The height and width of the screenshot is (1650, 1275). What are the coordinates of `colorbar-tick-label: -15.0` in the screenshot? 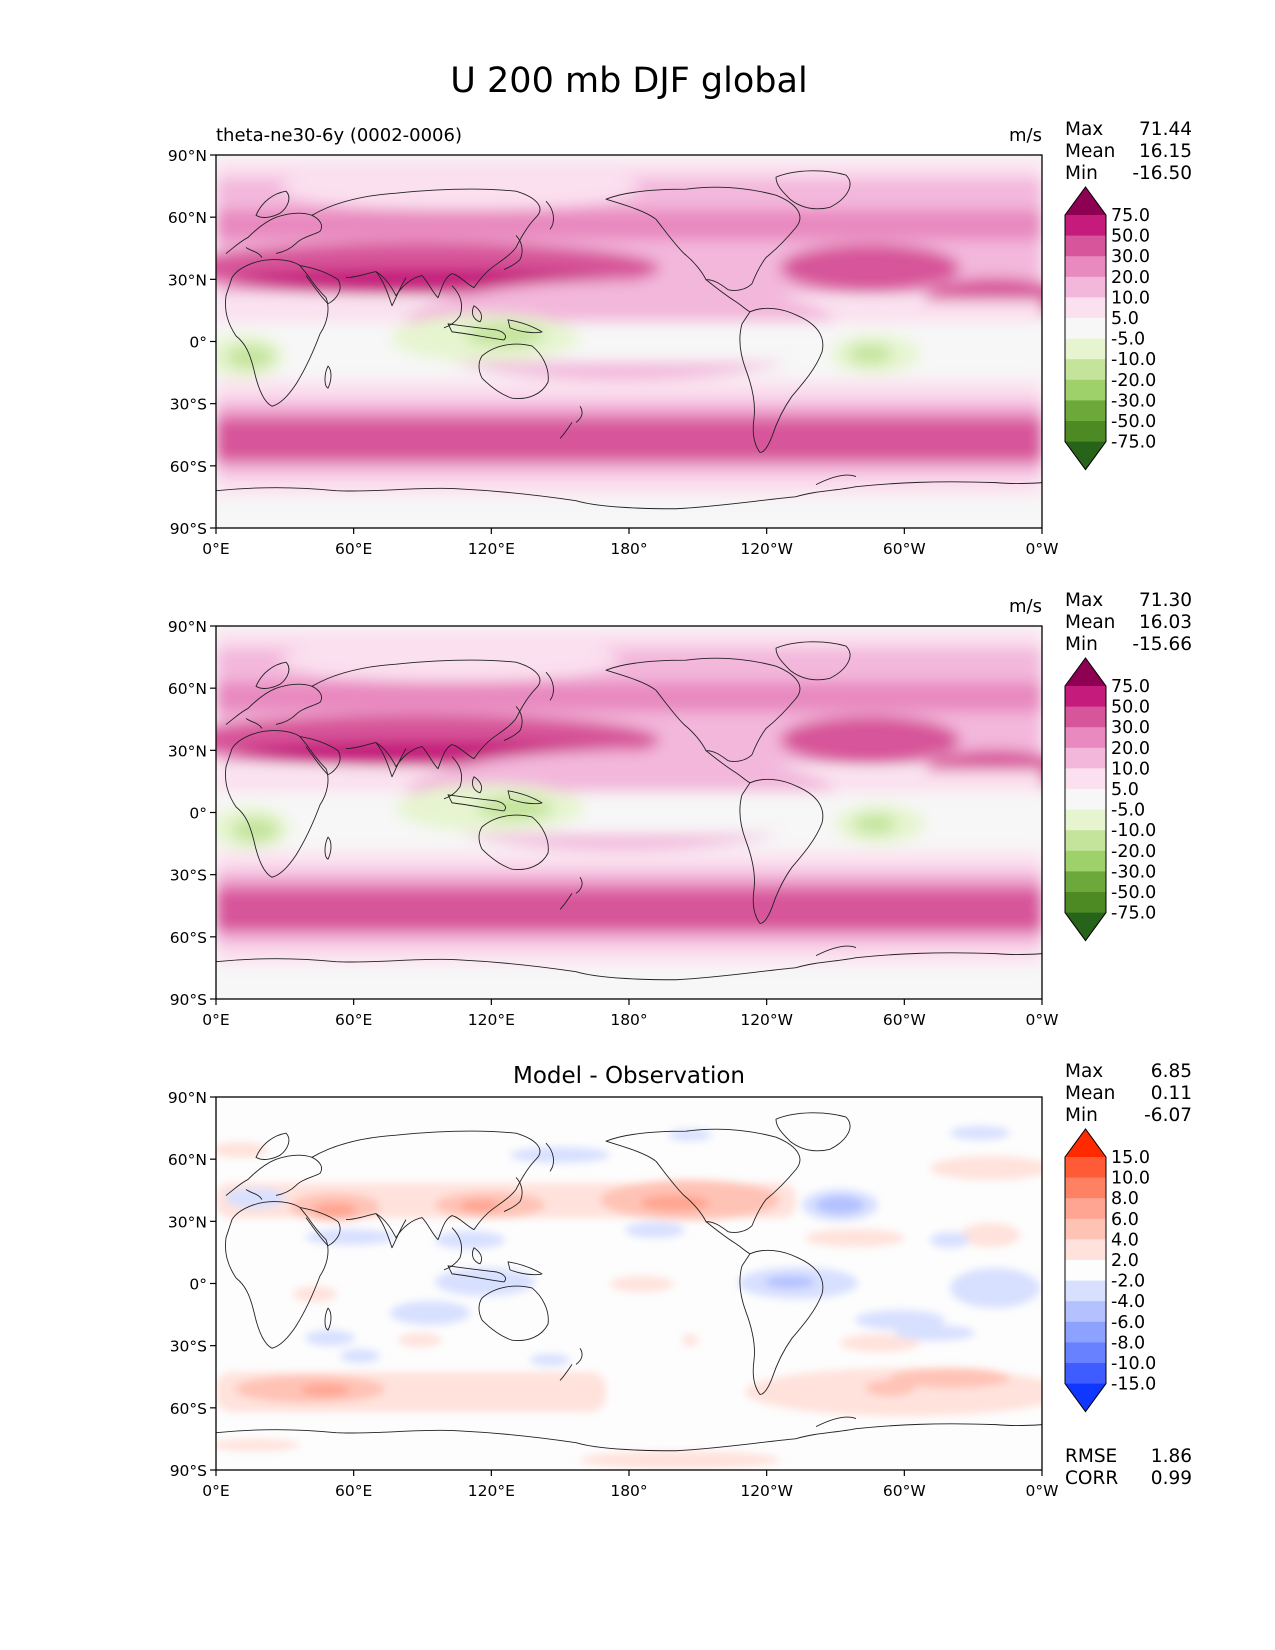 It's located at (1133, 1385).